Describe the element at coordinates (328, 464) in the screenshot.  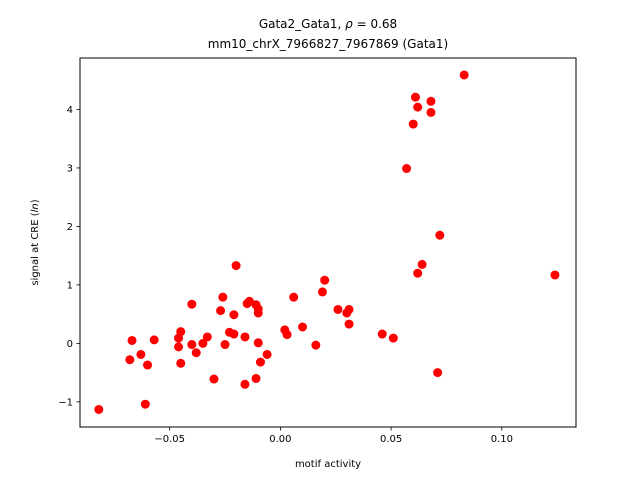
I see `x-axis-label: motif activity` at that location.